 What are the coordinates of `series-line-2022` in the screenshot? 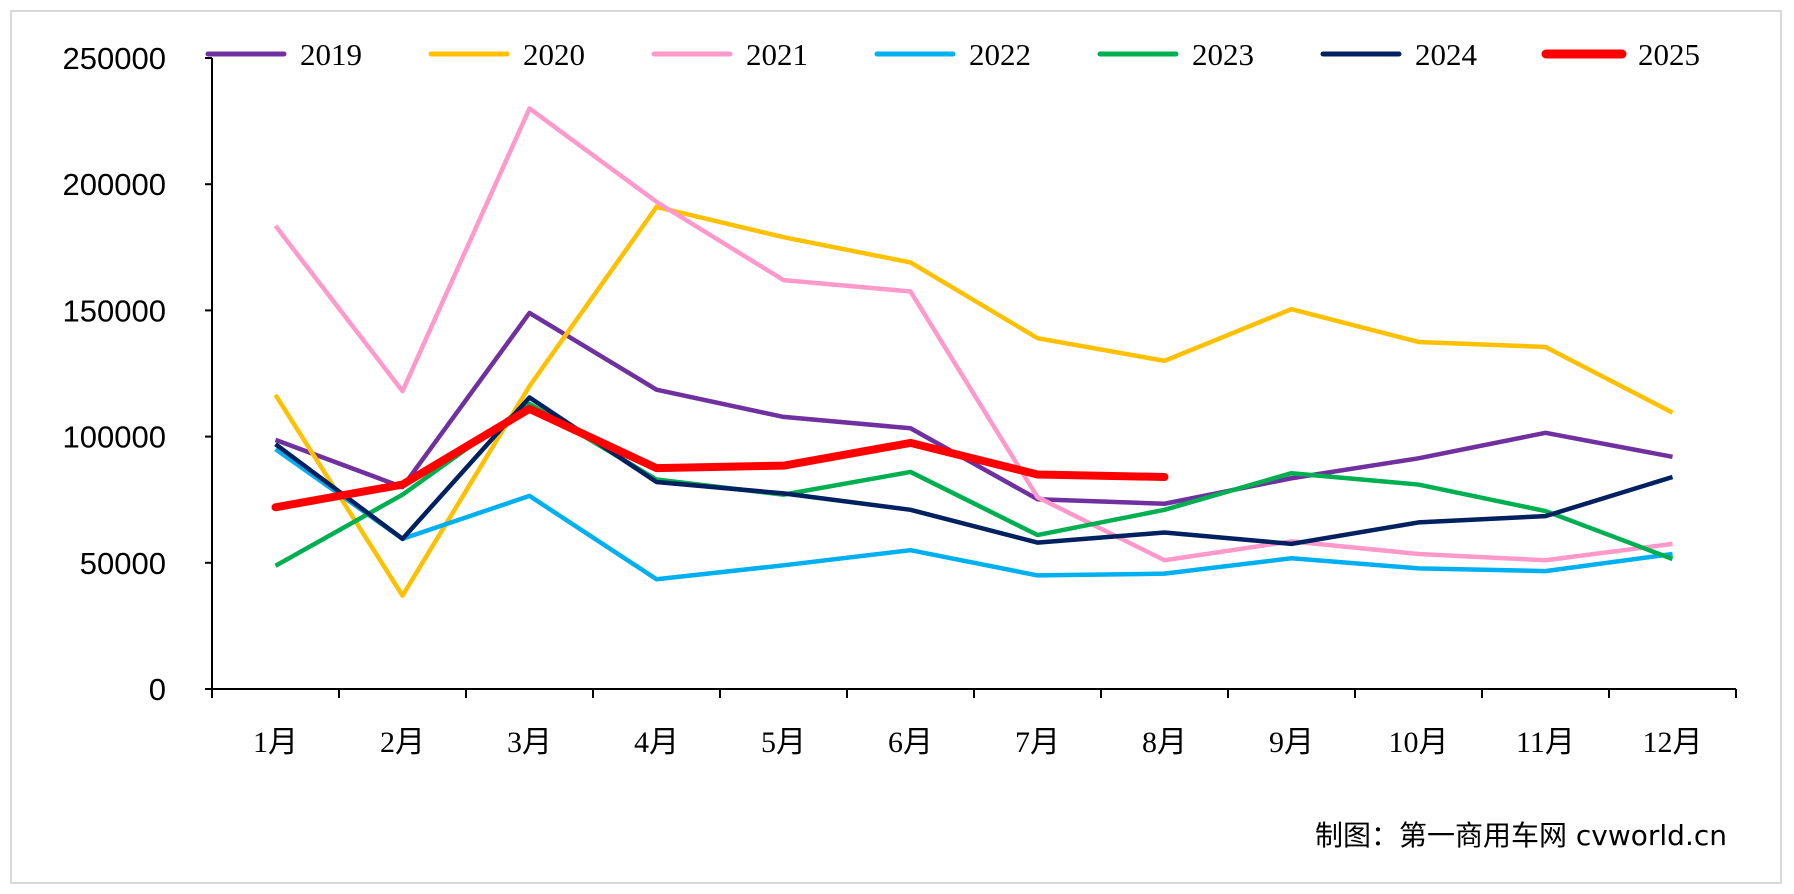 It's located at (973, 514).